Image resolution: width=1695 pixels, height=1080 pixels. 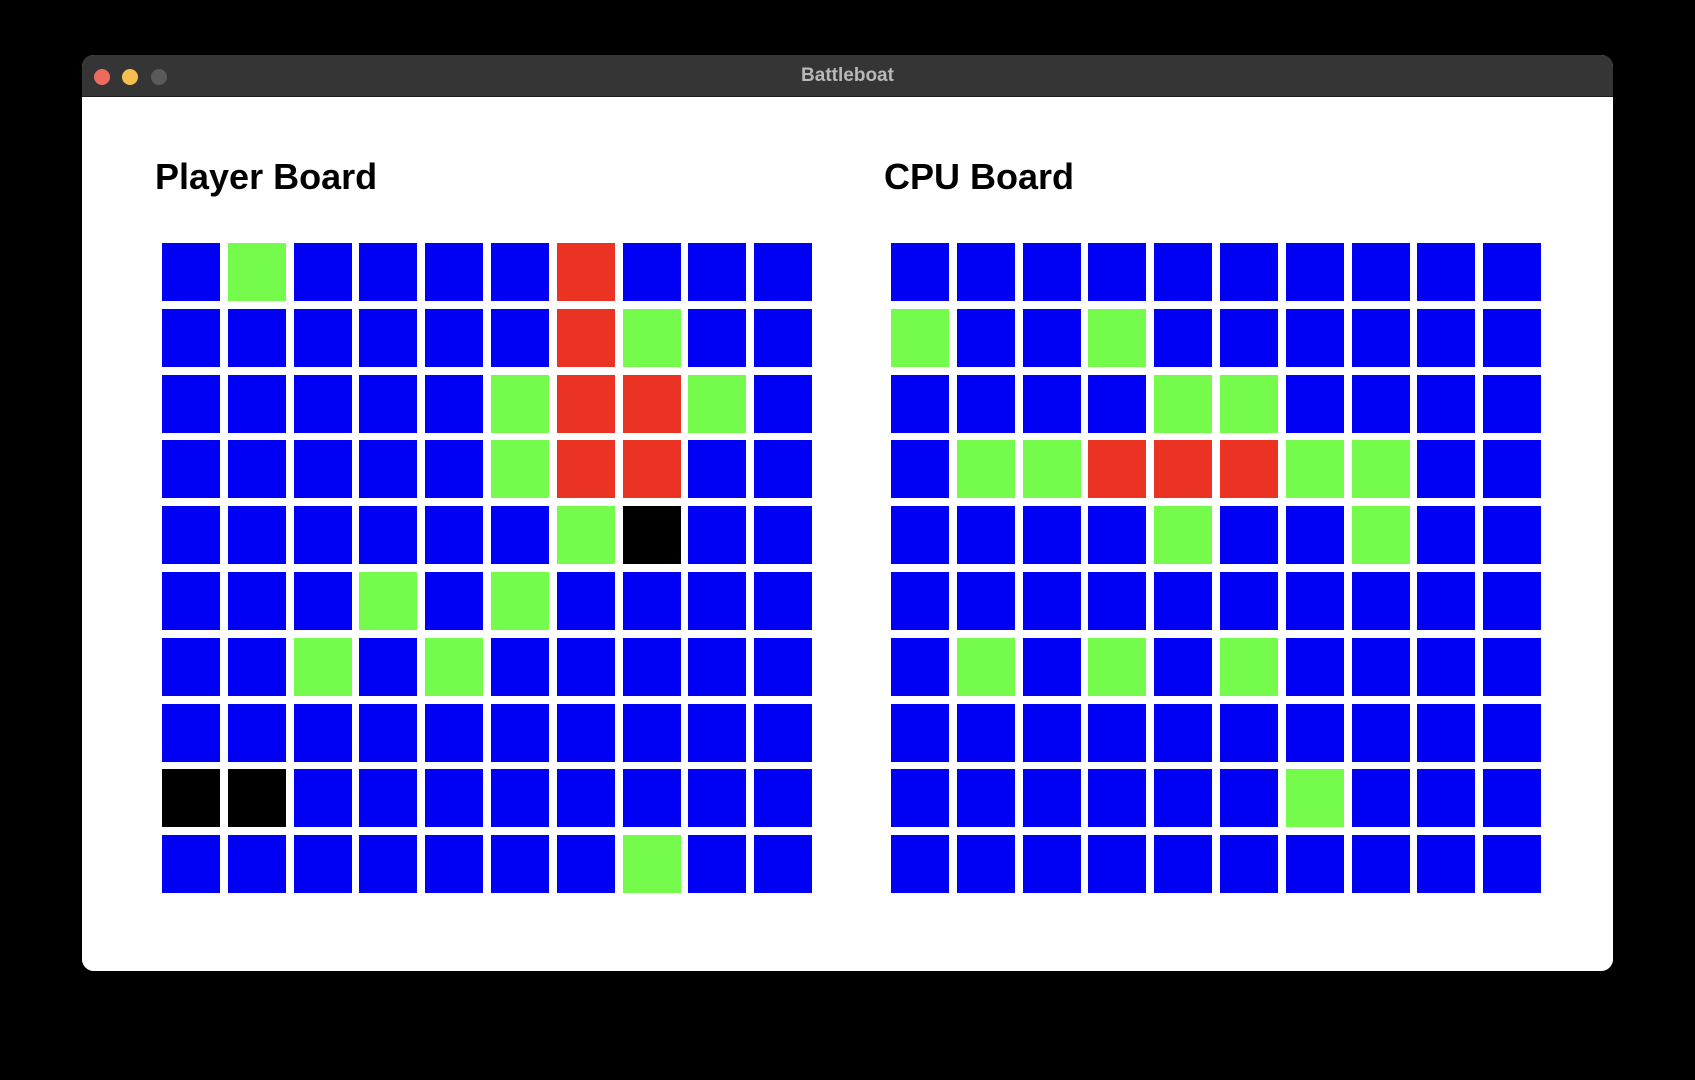 I want to click on close-window-button, so click(x=102, y=77).